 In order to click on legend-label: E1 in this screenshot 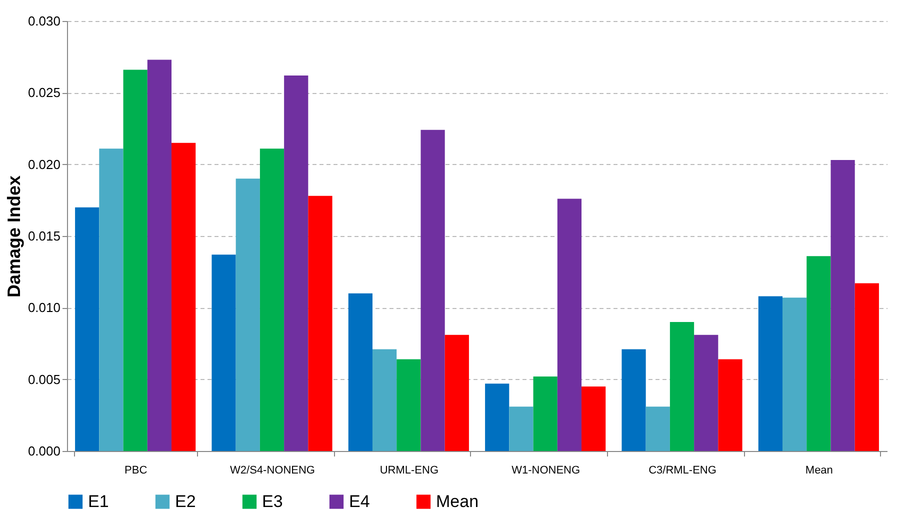, I will do `click(98, 501)`.